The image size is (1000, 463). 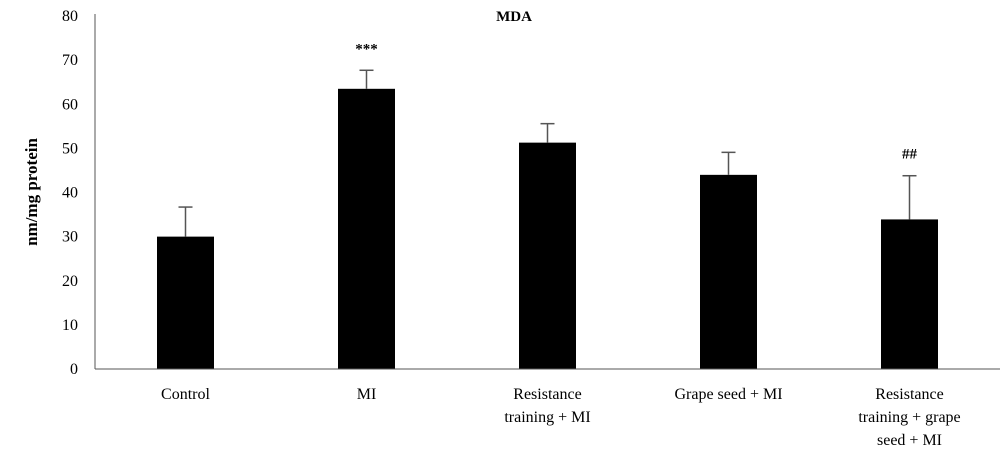 I want to click on chart-title: MDA, so click(x=514, y=17).